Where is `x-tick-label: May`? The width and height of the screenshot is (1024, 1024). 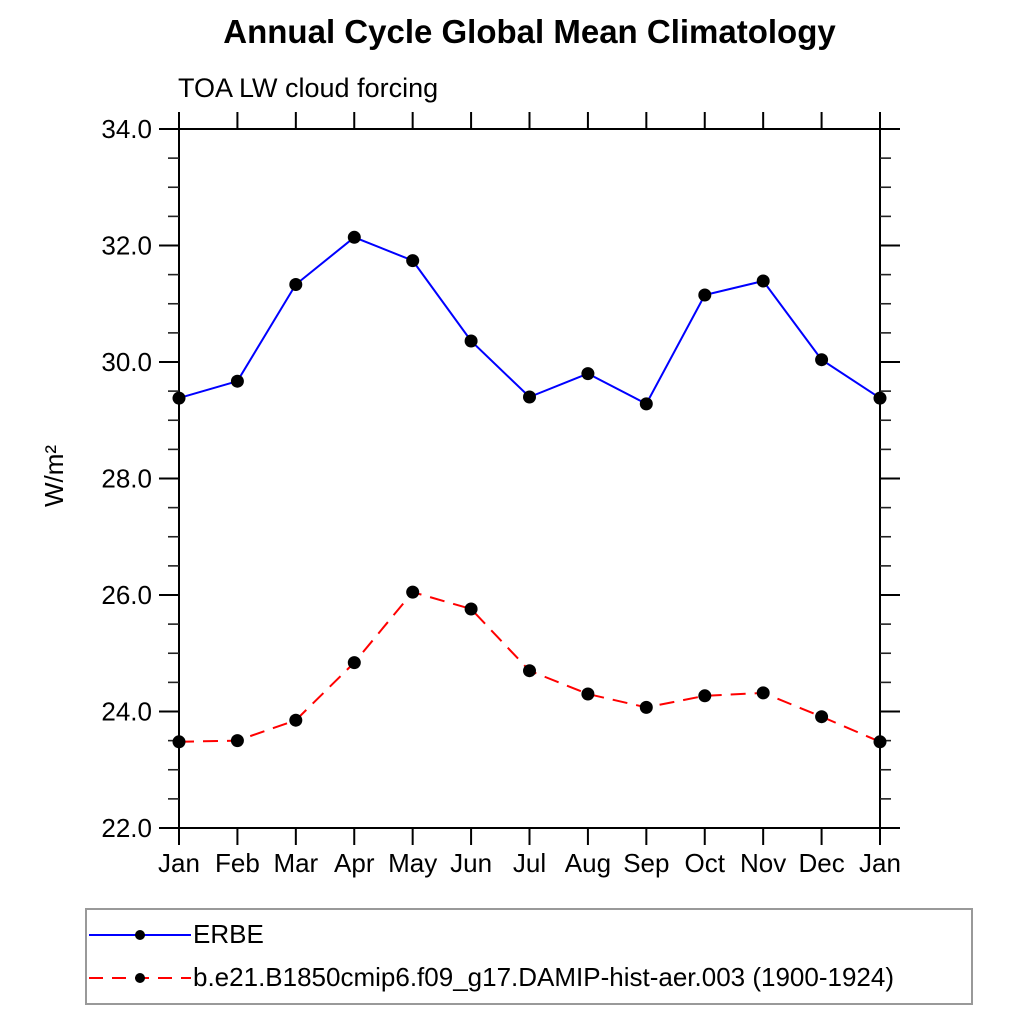
x-tick-label: May is located at coordinates (412, 863).